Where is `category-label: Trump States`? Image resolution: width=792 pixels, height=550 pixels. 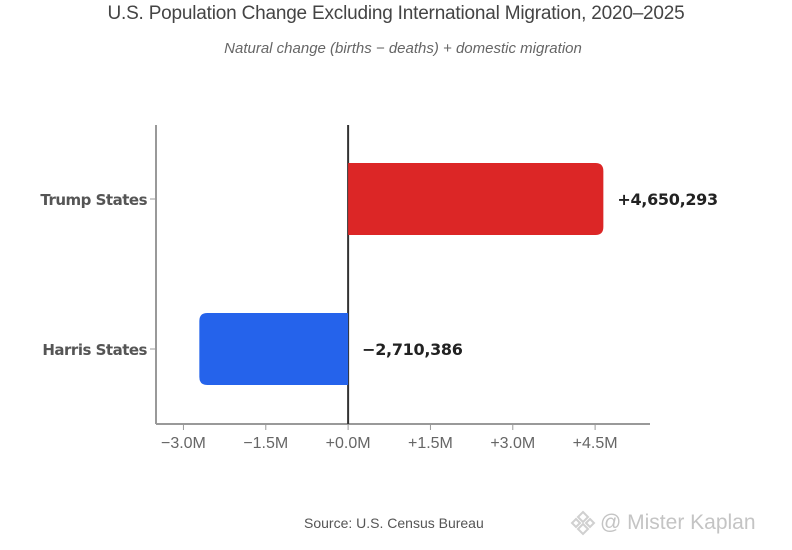
category-label: Trump States is located at coordinates (93, 200).